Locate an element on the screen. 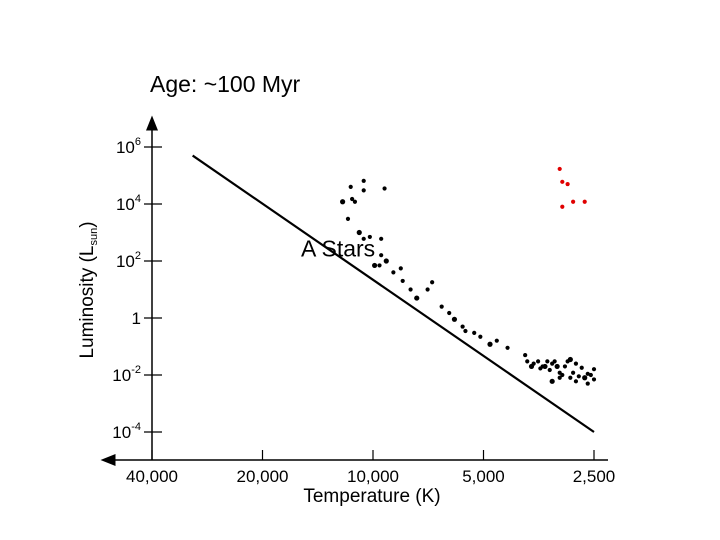 Image resolution: width=720 pixels, height=540 pixels. x-tick-label: 40,000 is located at coordinates (152, 476).